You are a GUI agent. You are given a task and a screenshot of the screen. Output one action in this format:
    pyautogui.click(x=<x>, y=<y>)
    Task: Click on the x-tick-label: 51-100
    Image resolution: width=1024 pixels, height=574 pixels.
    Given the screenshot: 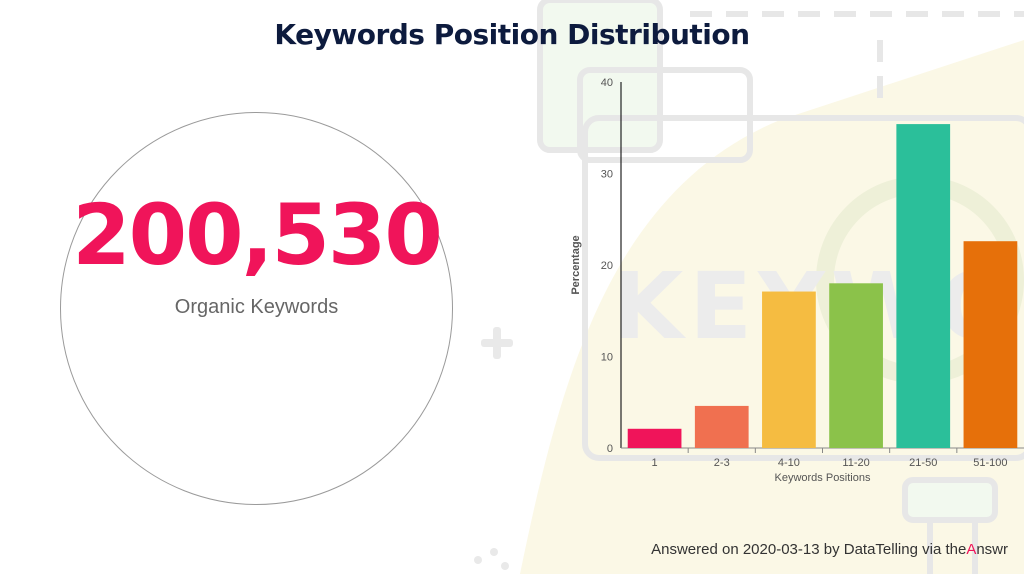 What is the action you would take?
    pyautogui.click(x=990, y=463)
    